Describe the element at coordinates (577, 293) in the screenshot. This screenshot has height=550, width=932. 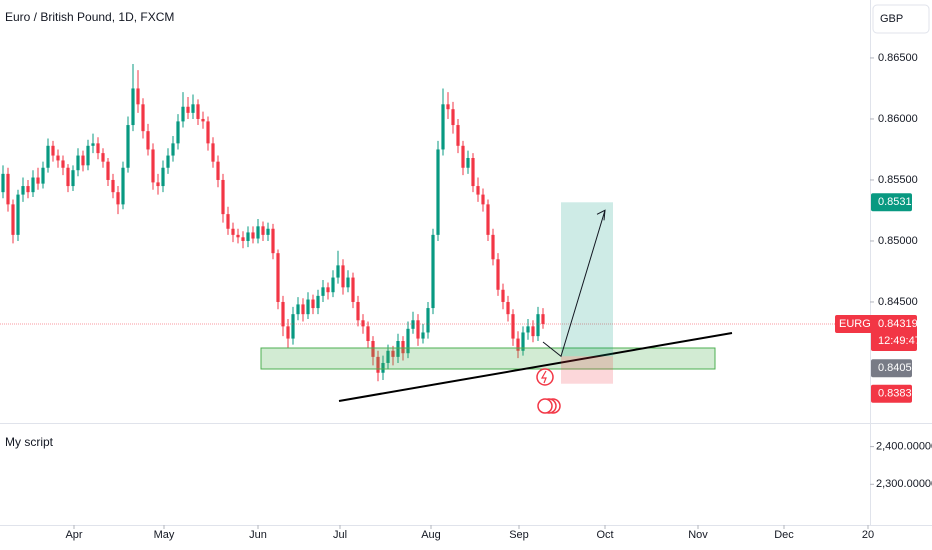
I see `position-tool` at that location.